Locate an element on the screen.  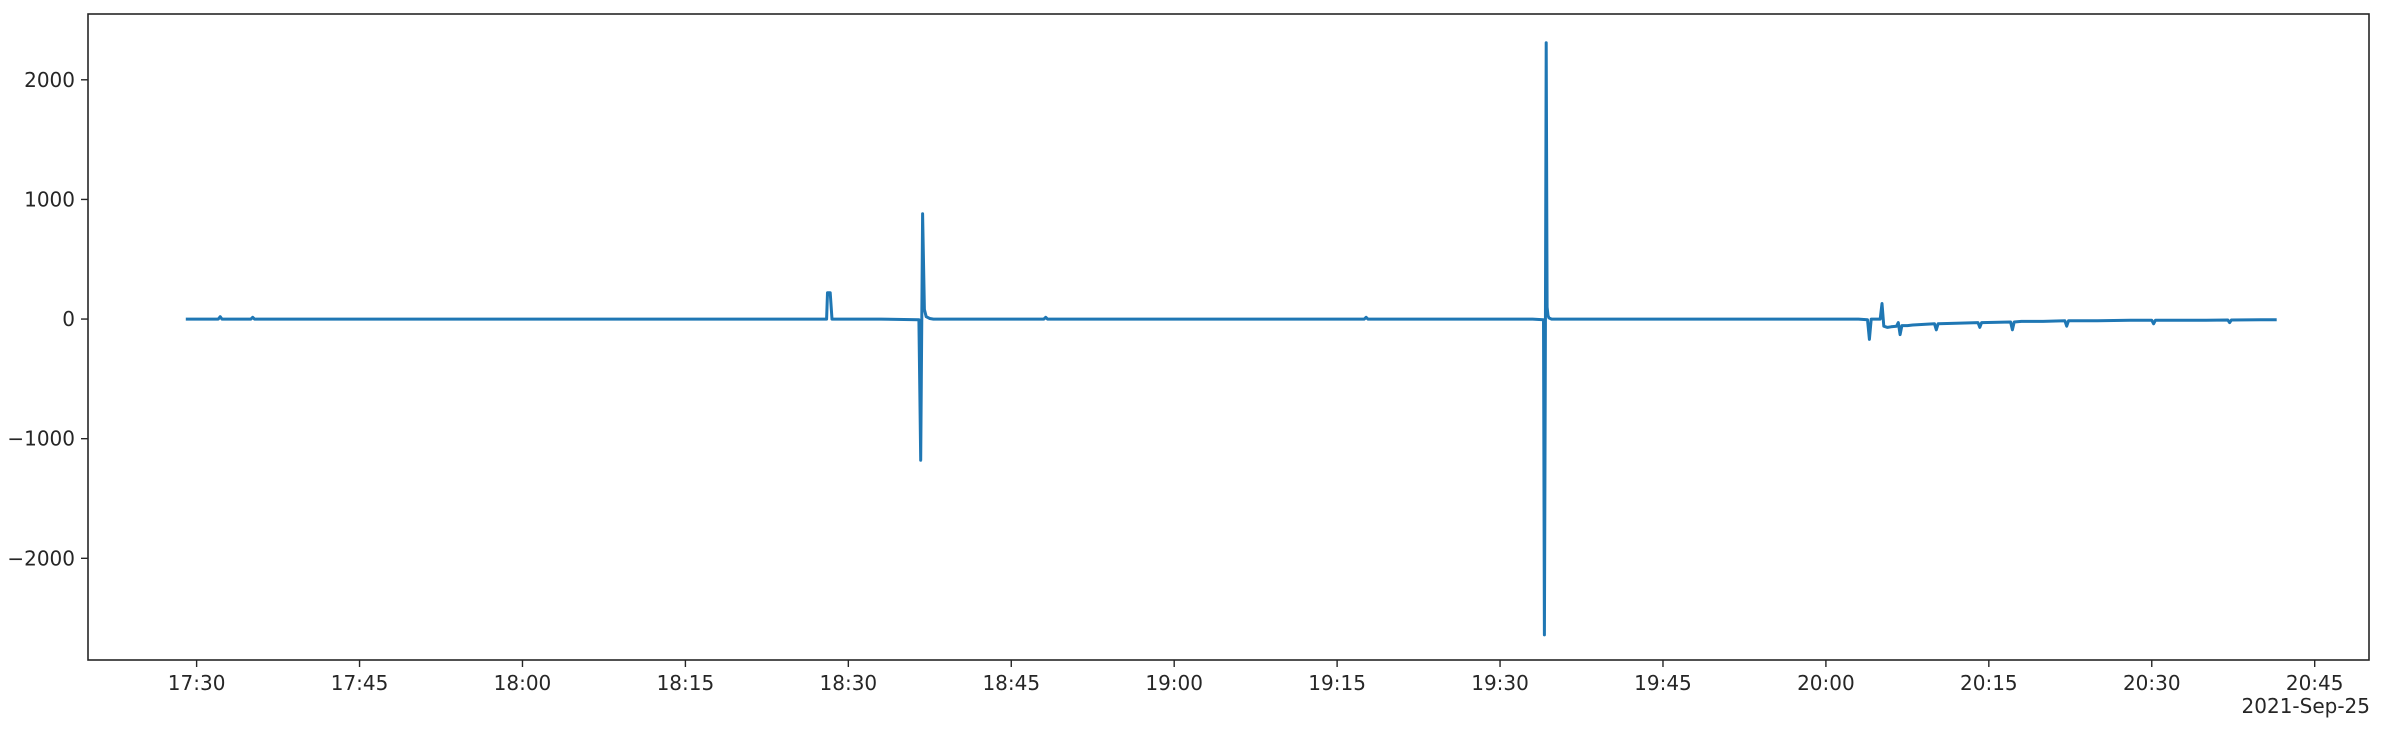
y-axis: 2000 1000 0 −1000 −2000 is located at coordinates (47, 319).